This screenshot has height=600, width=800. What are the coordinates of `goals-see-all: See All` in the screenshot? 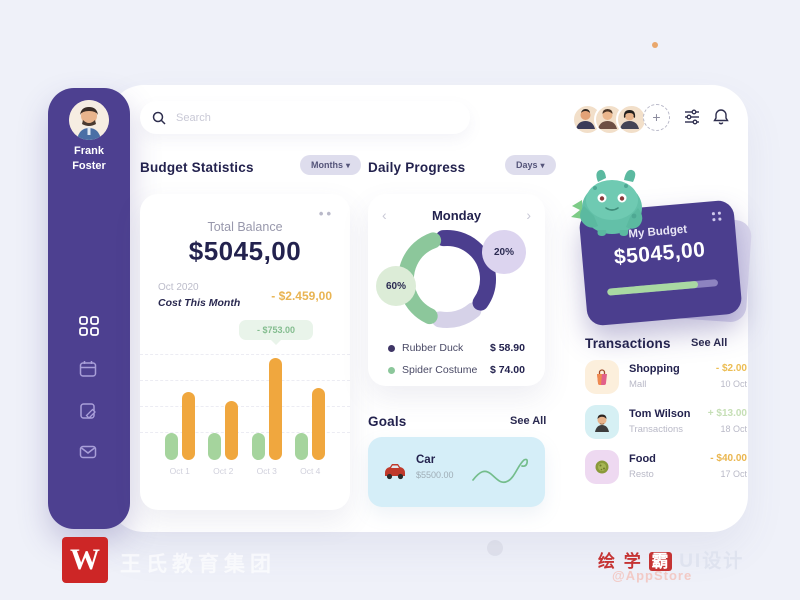 It's located at (528, 421).